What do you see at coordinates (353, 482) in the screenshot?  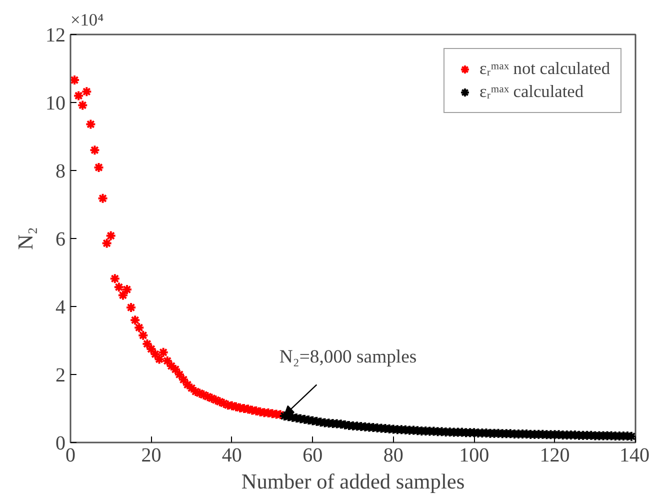 I see `x-axis-title: Number of added samples` at bounding box center [353, 482].